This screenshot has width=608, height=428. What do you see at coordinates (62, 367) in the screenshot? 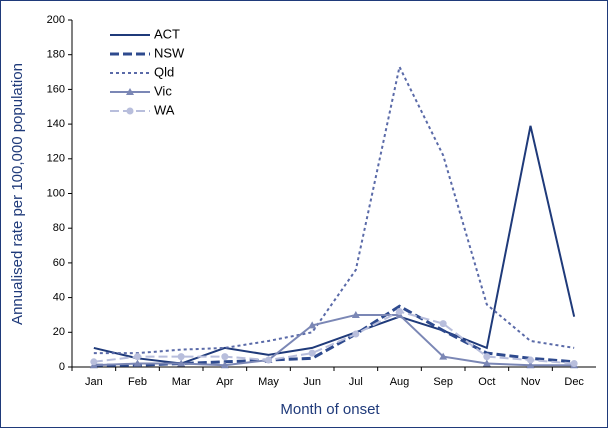
I see `y-tick-label: 0` at bounding box center [62, 367].